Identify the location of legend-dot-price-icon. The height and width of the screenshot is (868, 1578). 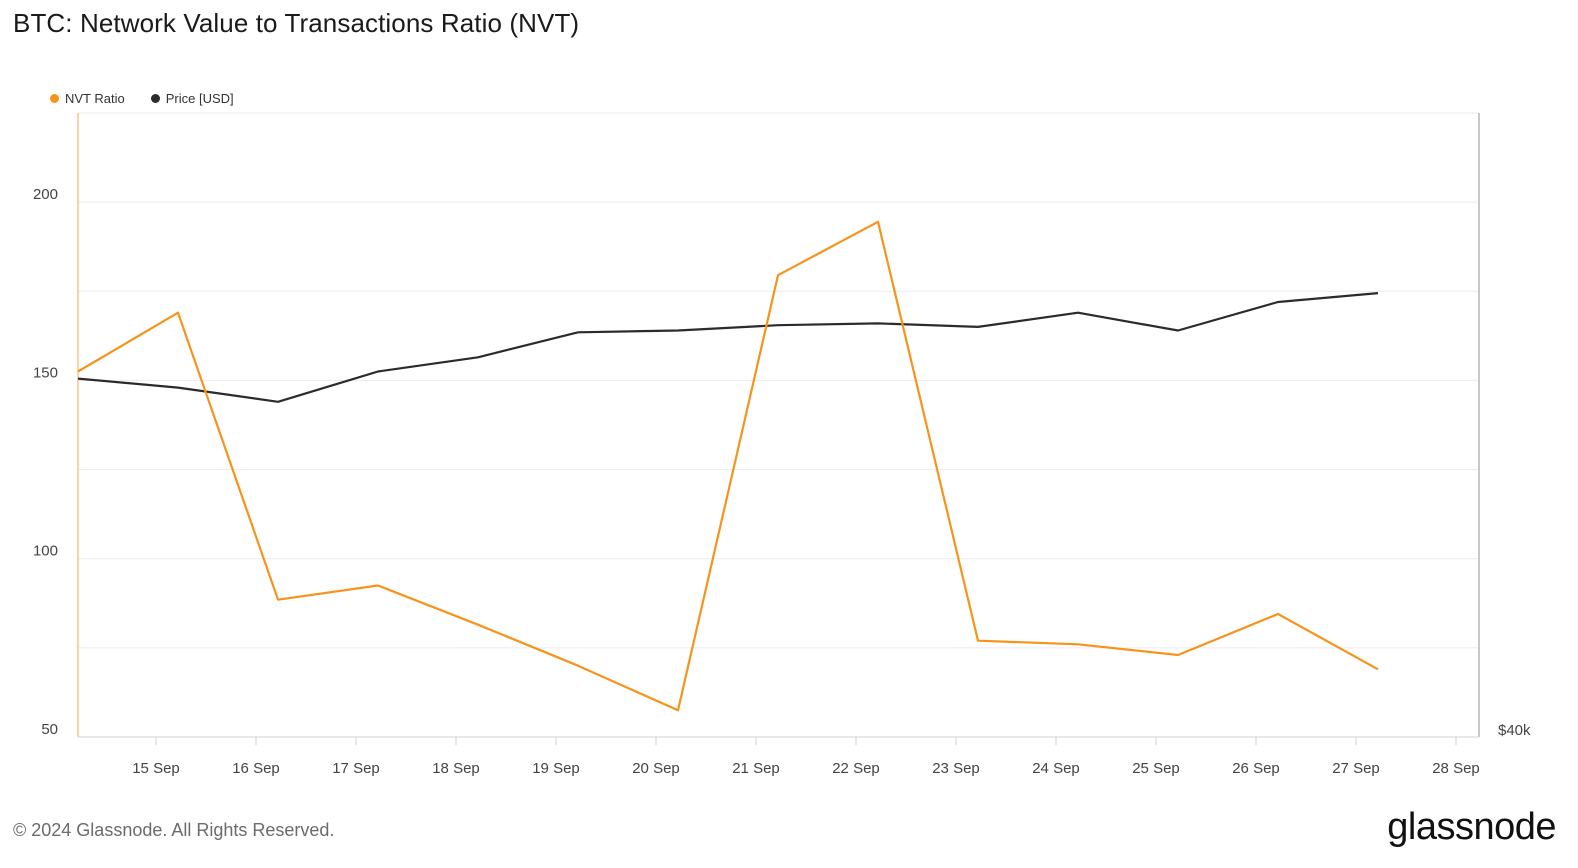
(155, 98).